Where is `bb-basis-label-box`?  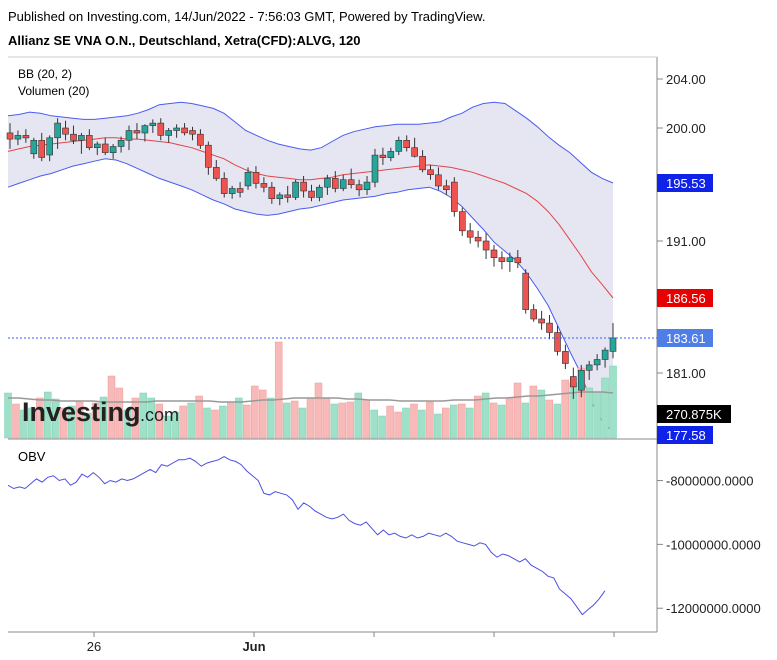 bb-basis-label-box is located at coordinates (685, 298).